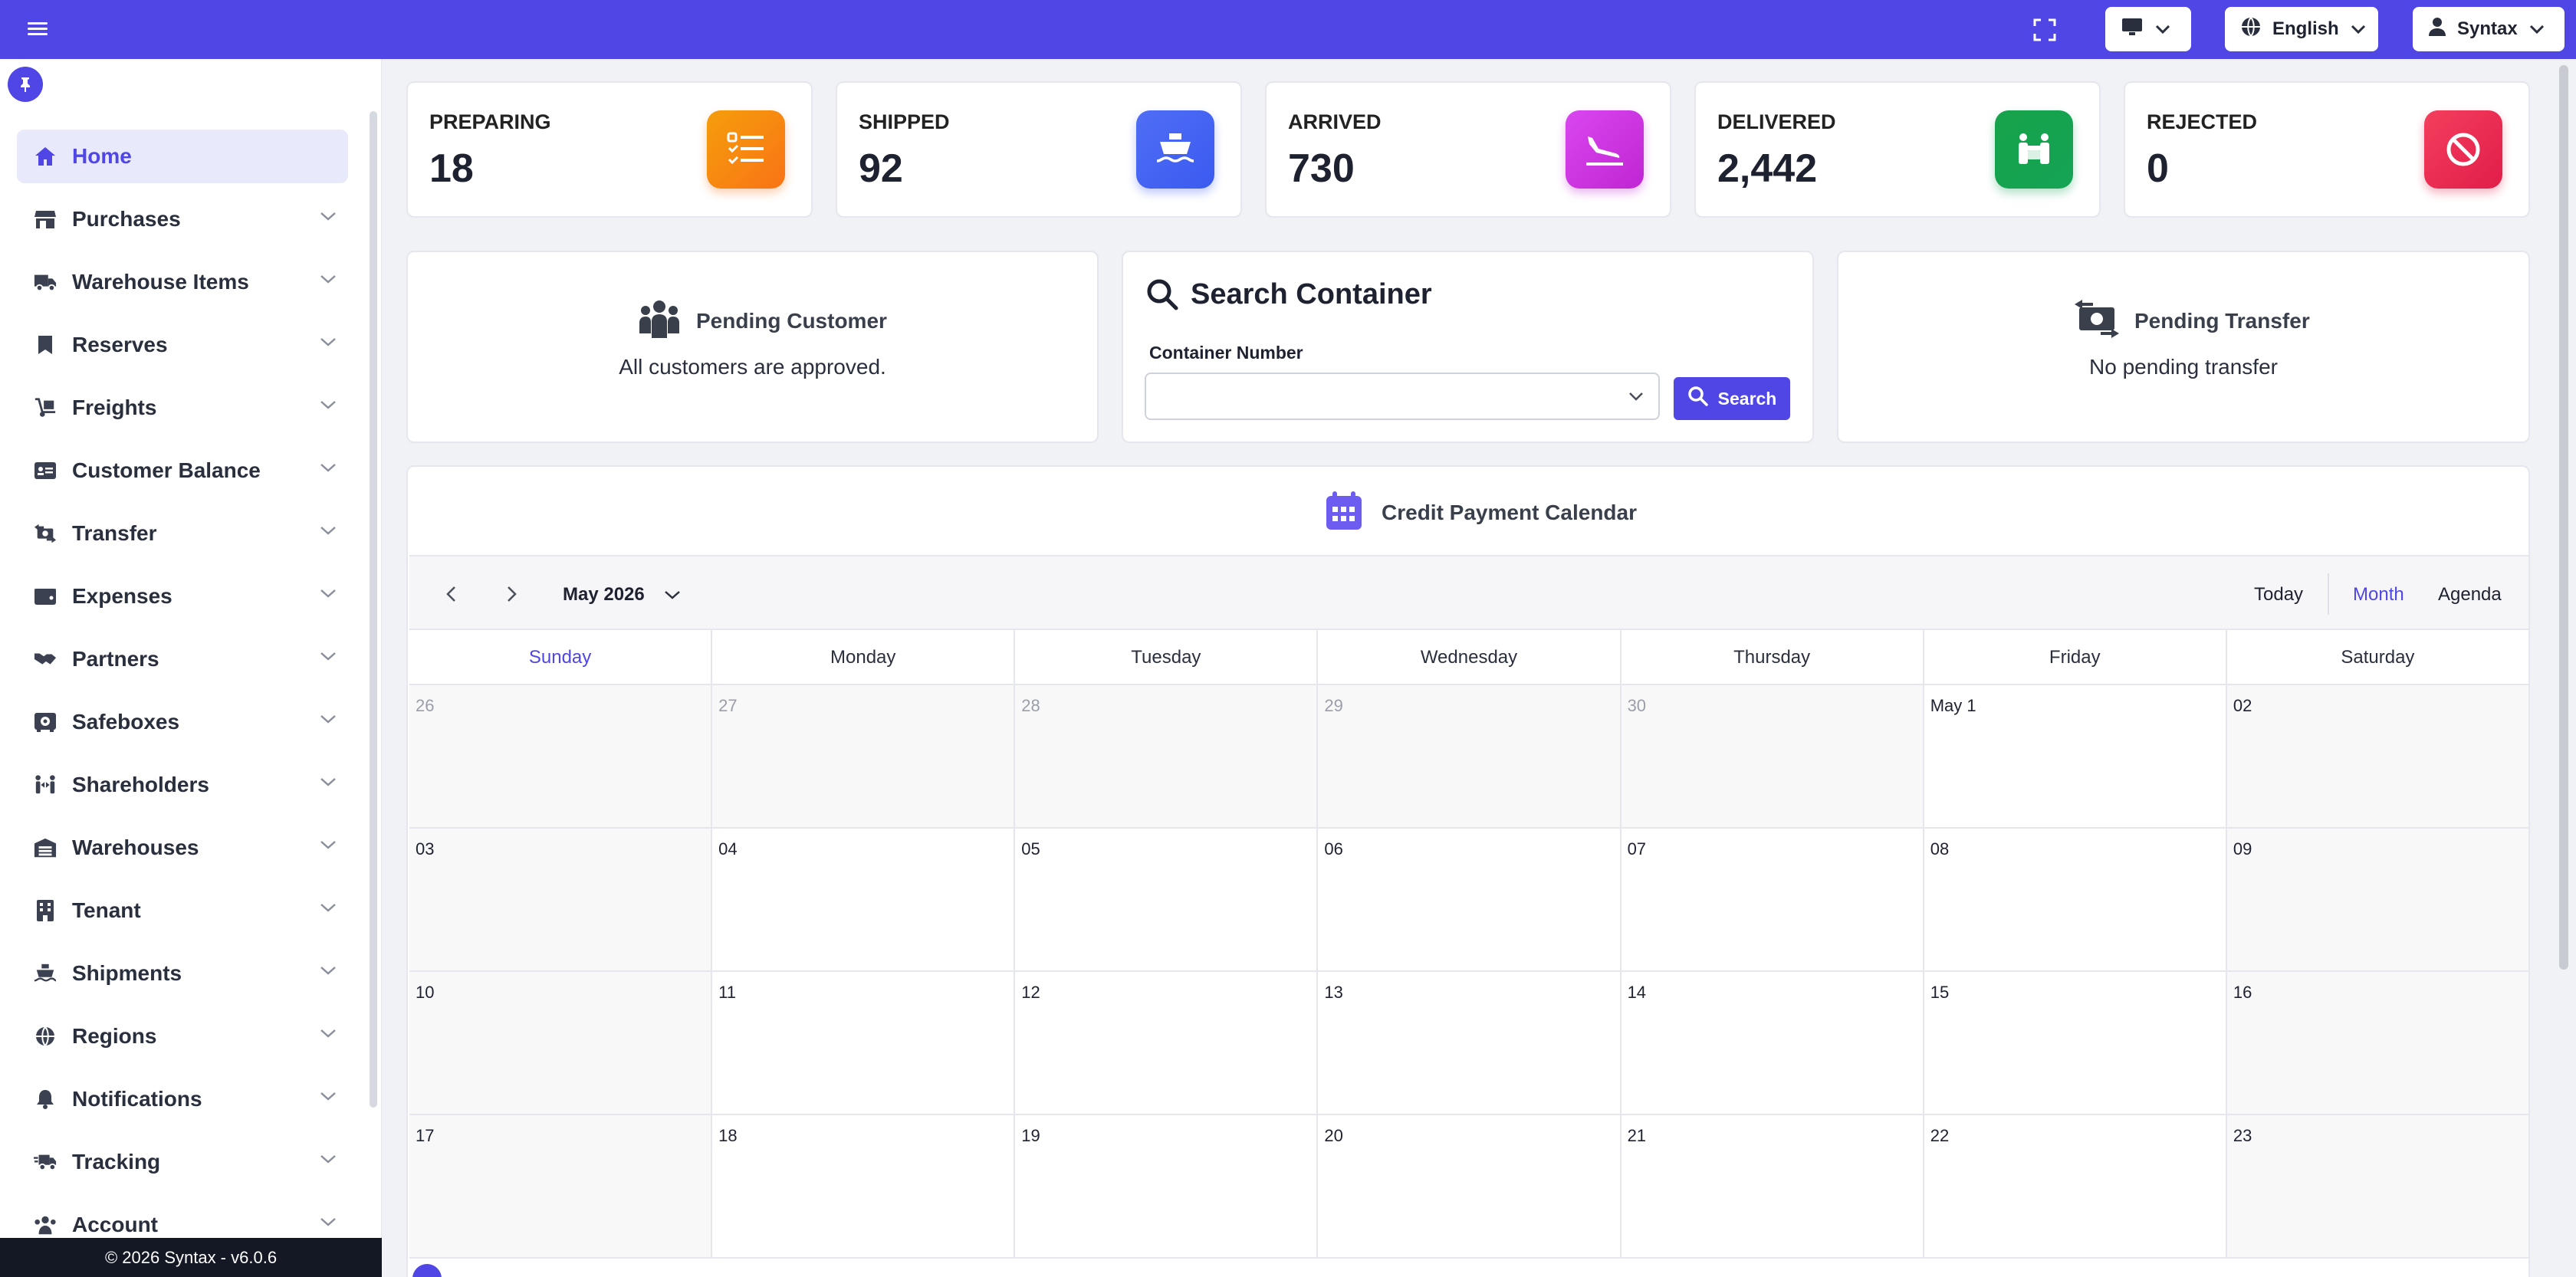 Image resolution: width=2576 pixels, height=1277 pixels. What do you see at coordinates (25, 84) in the screenshot?
I see `pin-icon` at bounding box center [25, 84].